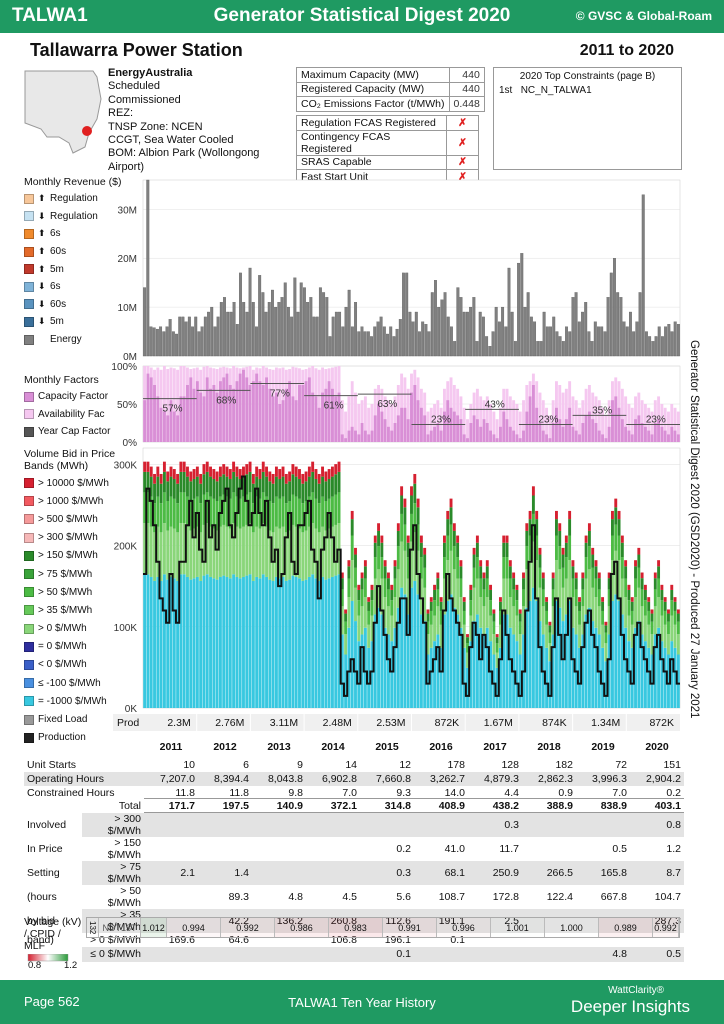 This screenshot has height=1024, width=724. Describe the element at coordinates (657, 747) in the screenshot. I see `year-header: 2020` at that location.